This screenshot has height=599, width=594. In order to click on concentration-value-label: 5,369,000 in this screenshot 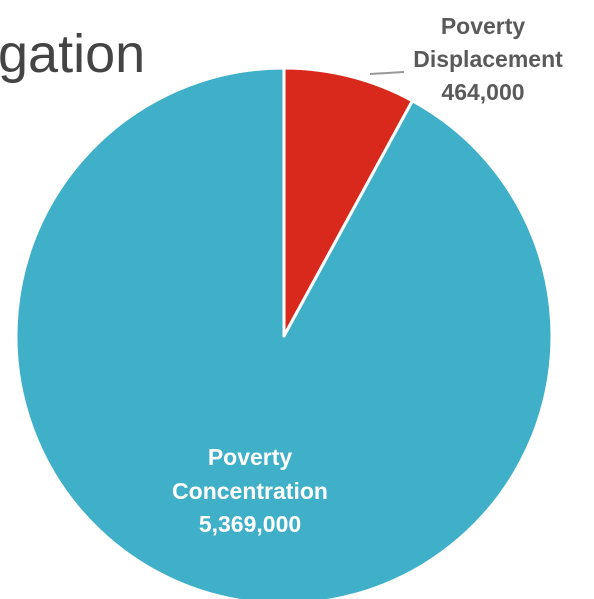, I will do `click(250, 524)`.